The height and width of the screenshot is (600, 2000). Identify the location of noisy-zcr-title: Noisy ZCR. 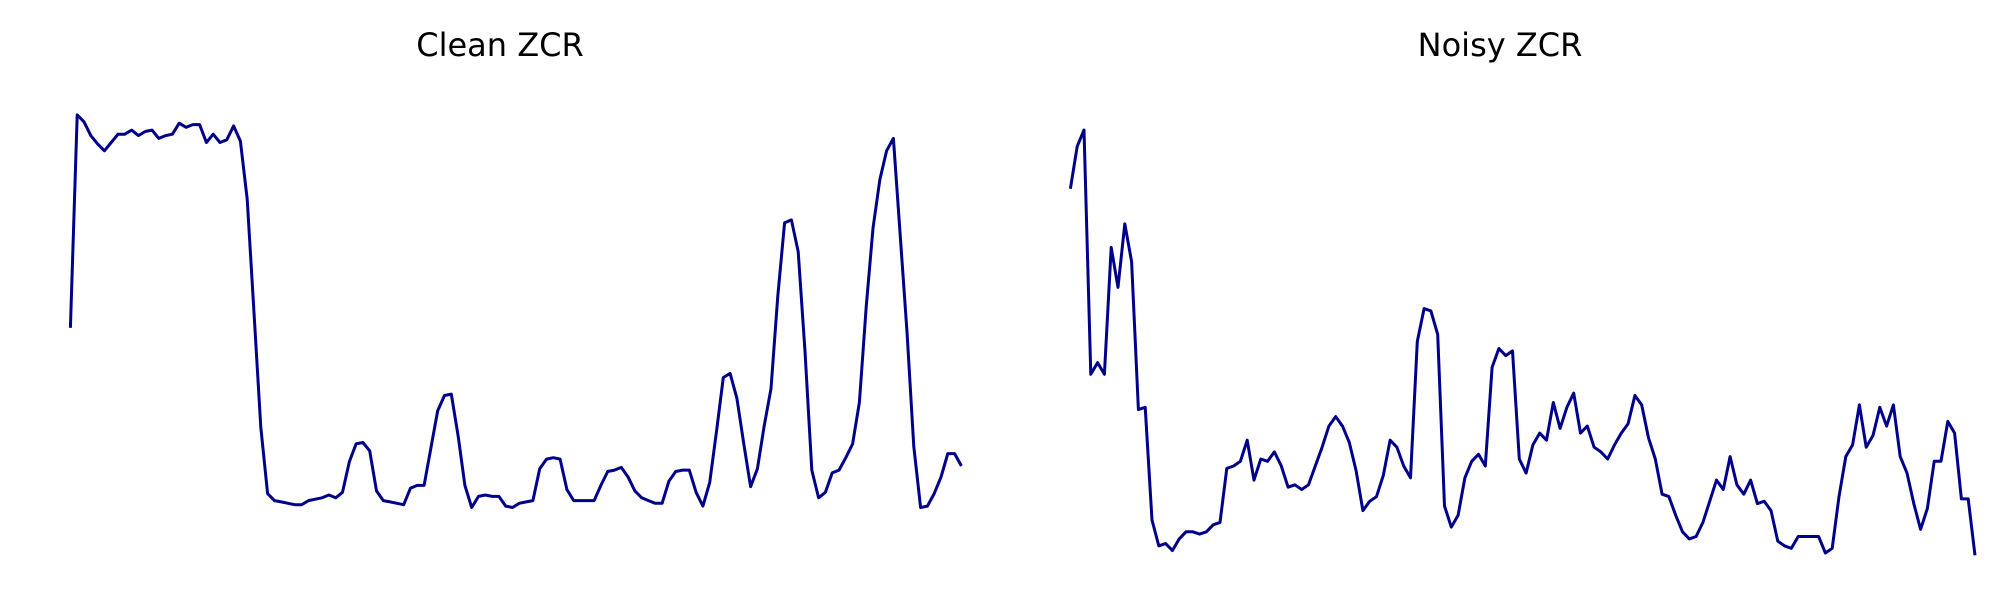
(1500, 45).